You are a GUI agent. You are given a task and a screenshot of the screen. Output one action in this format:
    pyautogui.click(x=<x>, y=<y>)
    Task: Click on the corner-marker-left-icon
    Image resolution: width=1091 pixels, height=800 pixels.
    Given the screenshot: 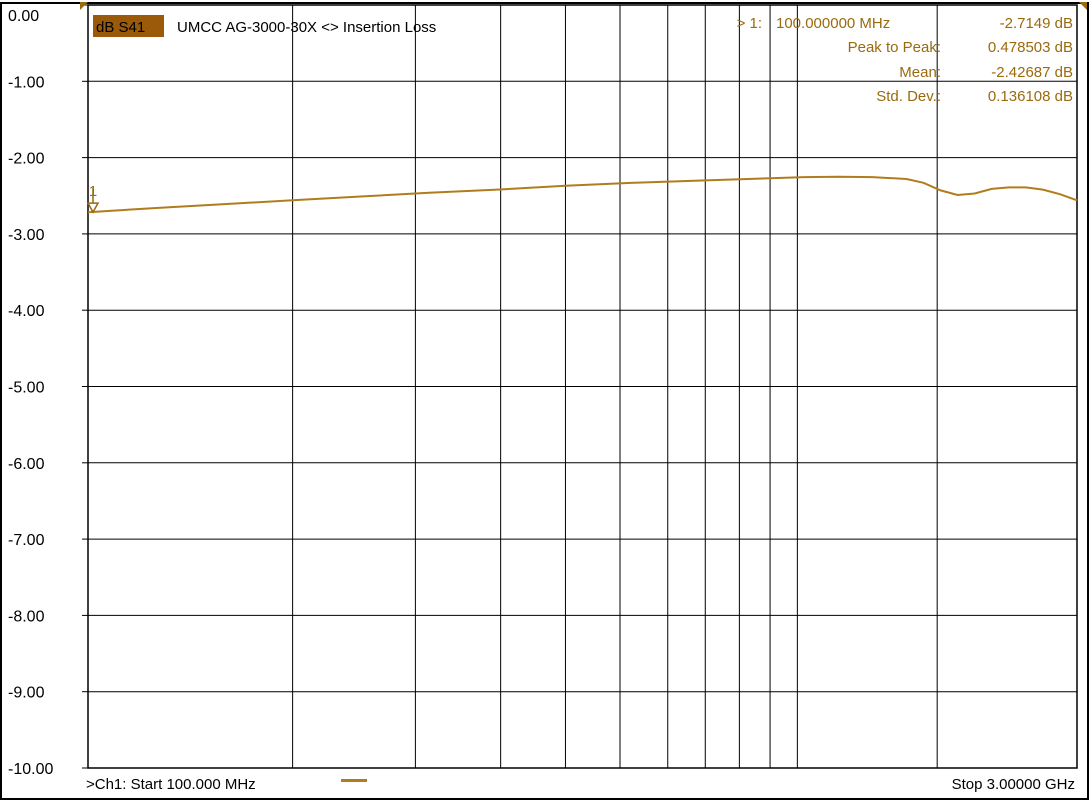 What is the action you would take?
    pyautogui.click(x=84, y=6)
    